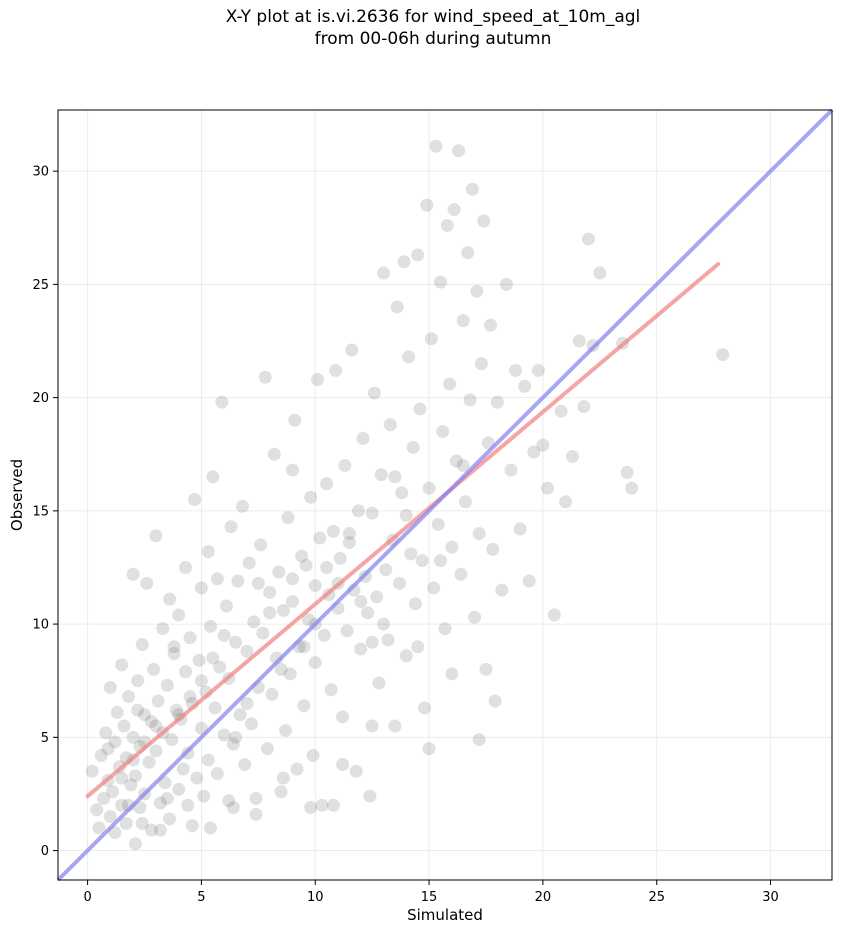 Image resolution: width=843 pixels, height=934 pixels. Describe the element at coordinates (40, 625) in the screenshot. I see `y-tick-label: 10` at that location.